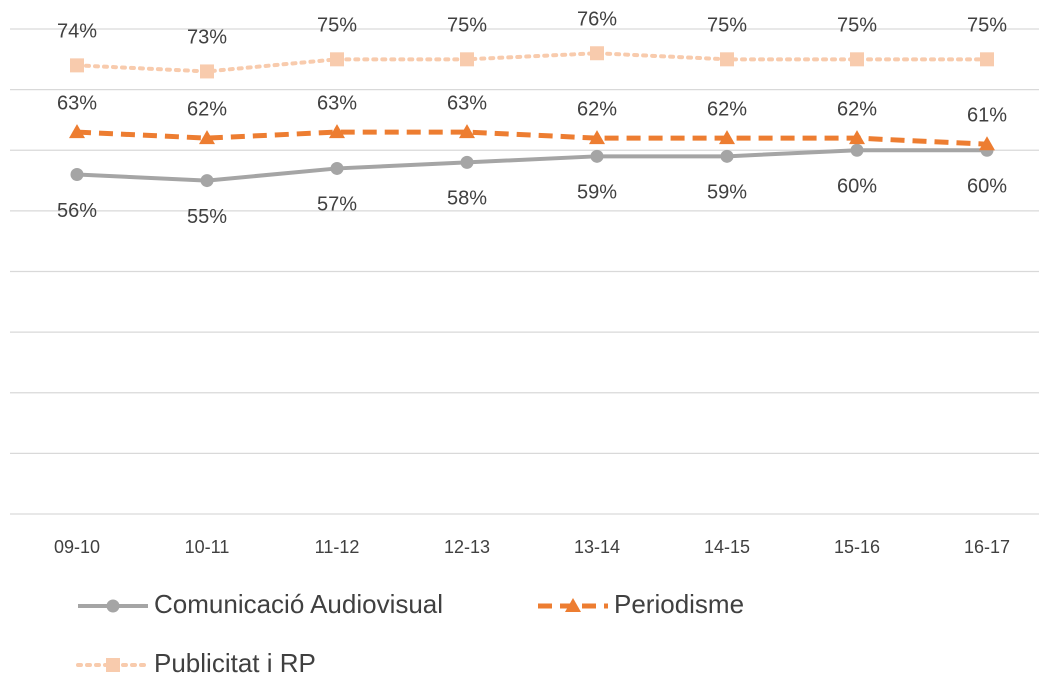 The width and height of the screenshot is (1039, 679). I want to click on data-label: 55%, so click(207, 217).